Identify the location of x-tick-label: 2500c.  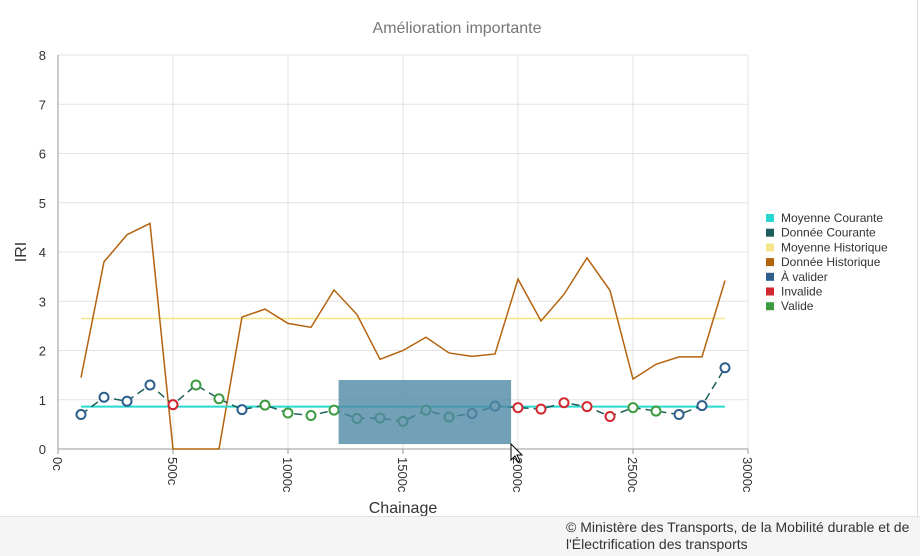
(632, 475).